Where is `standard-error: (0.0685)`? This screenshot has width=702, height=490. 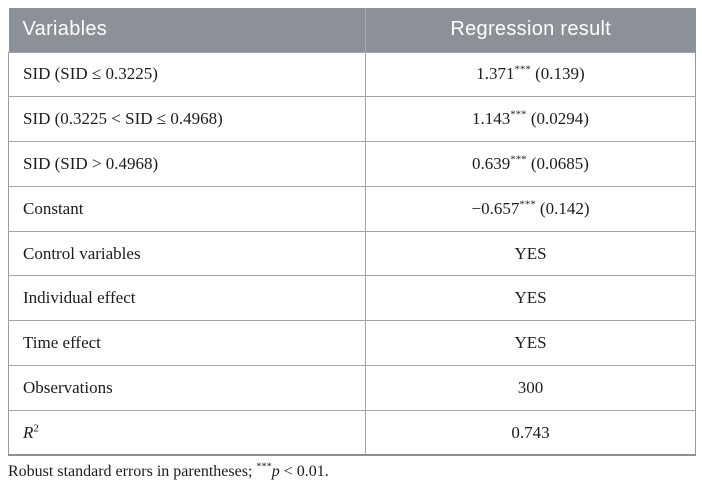
standard-error: (0.0685) is located at coordinates (557, 163).